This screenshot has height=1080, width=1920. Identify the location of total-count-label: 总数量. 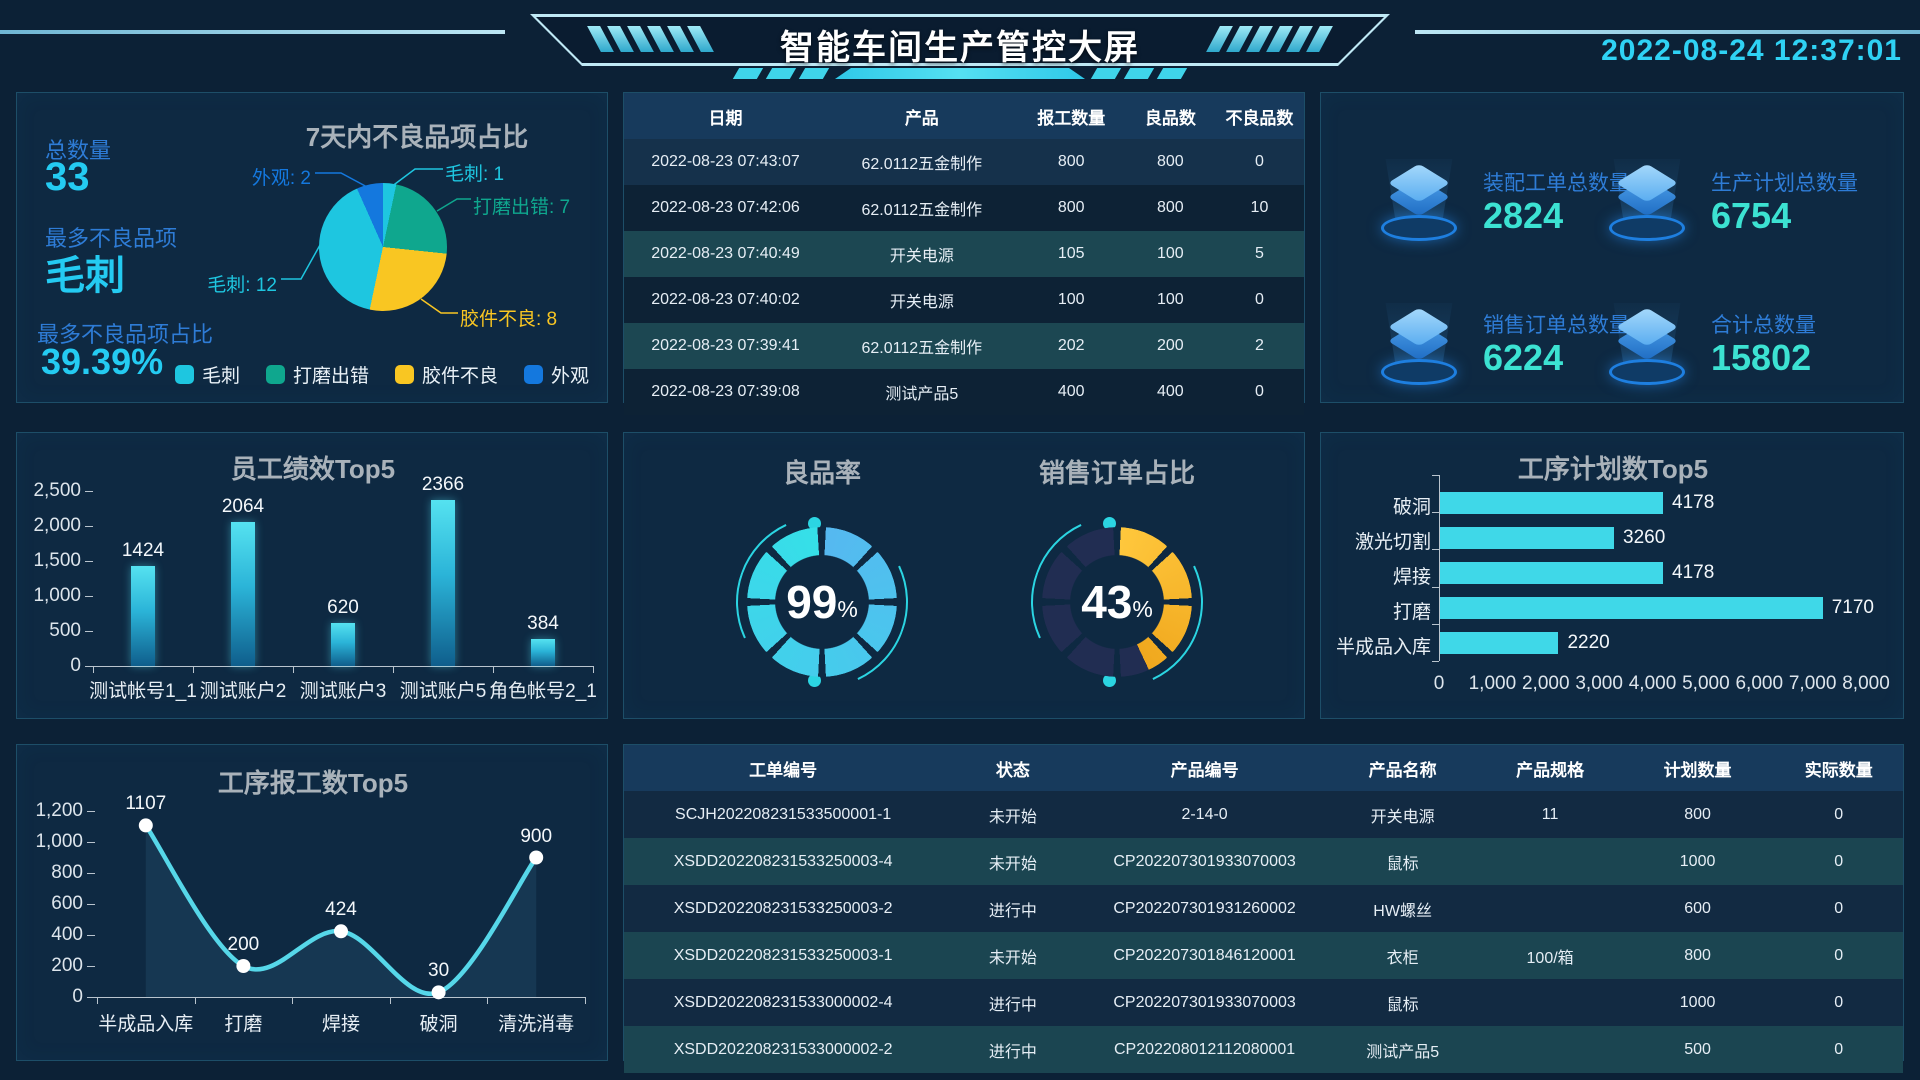
(78, 150).